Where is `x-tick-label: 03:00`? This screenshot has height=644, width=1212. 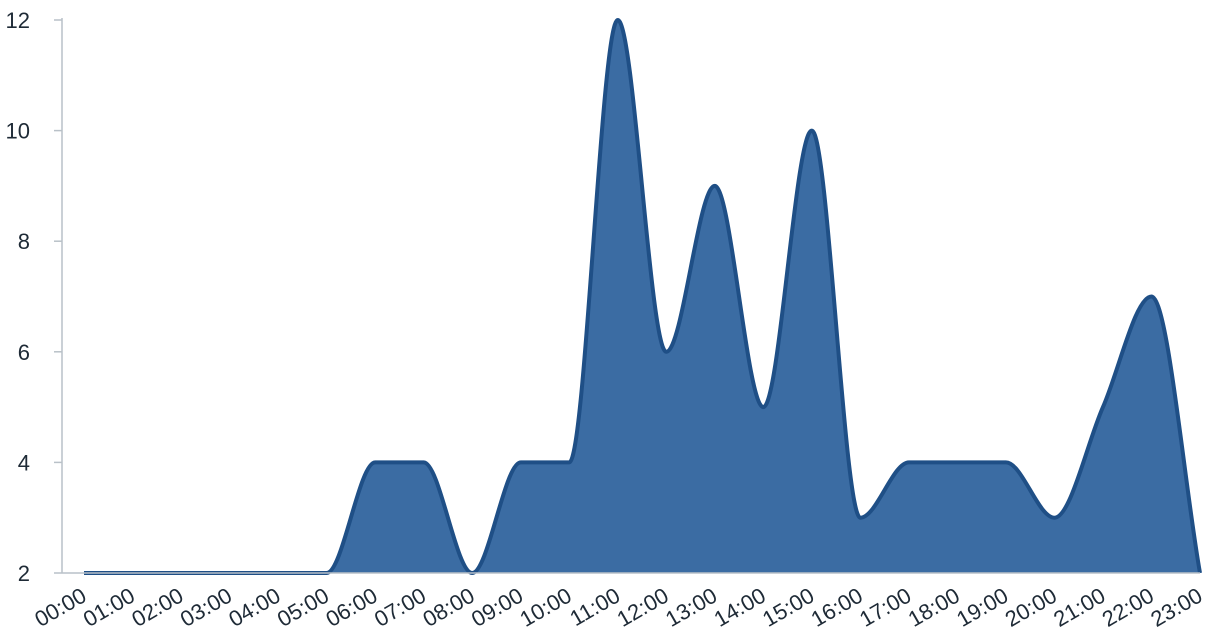
x-tick-label: 03:00 is located at coordinates (206, 607).